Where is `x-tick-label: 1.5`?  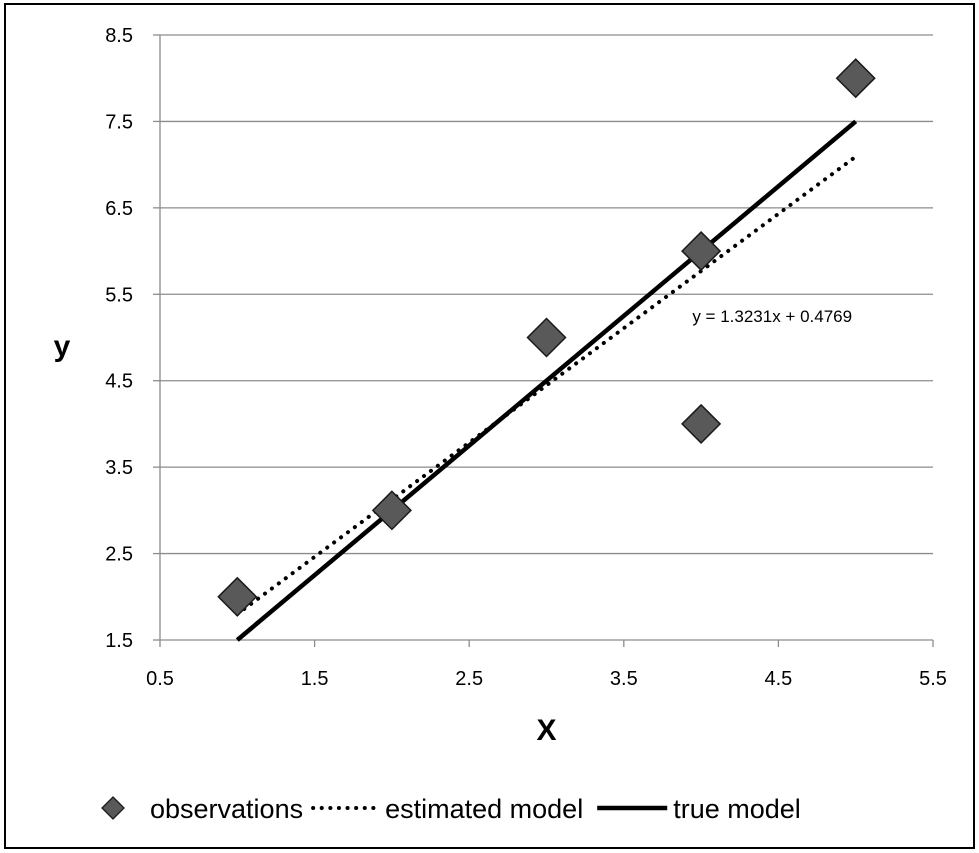
x-tick-label: 1.5 is located at coordinates (315, 679).